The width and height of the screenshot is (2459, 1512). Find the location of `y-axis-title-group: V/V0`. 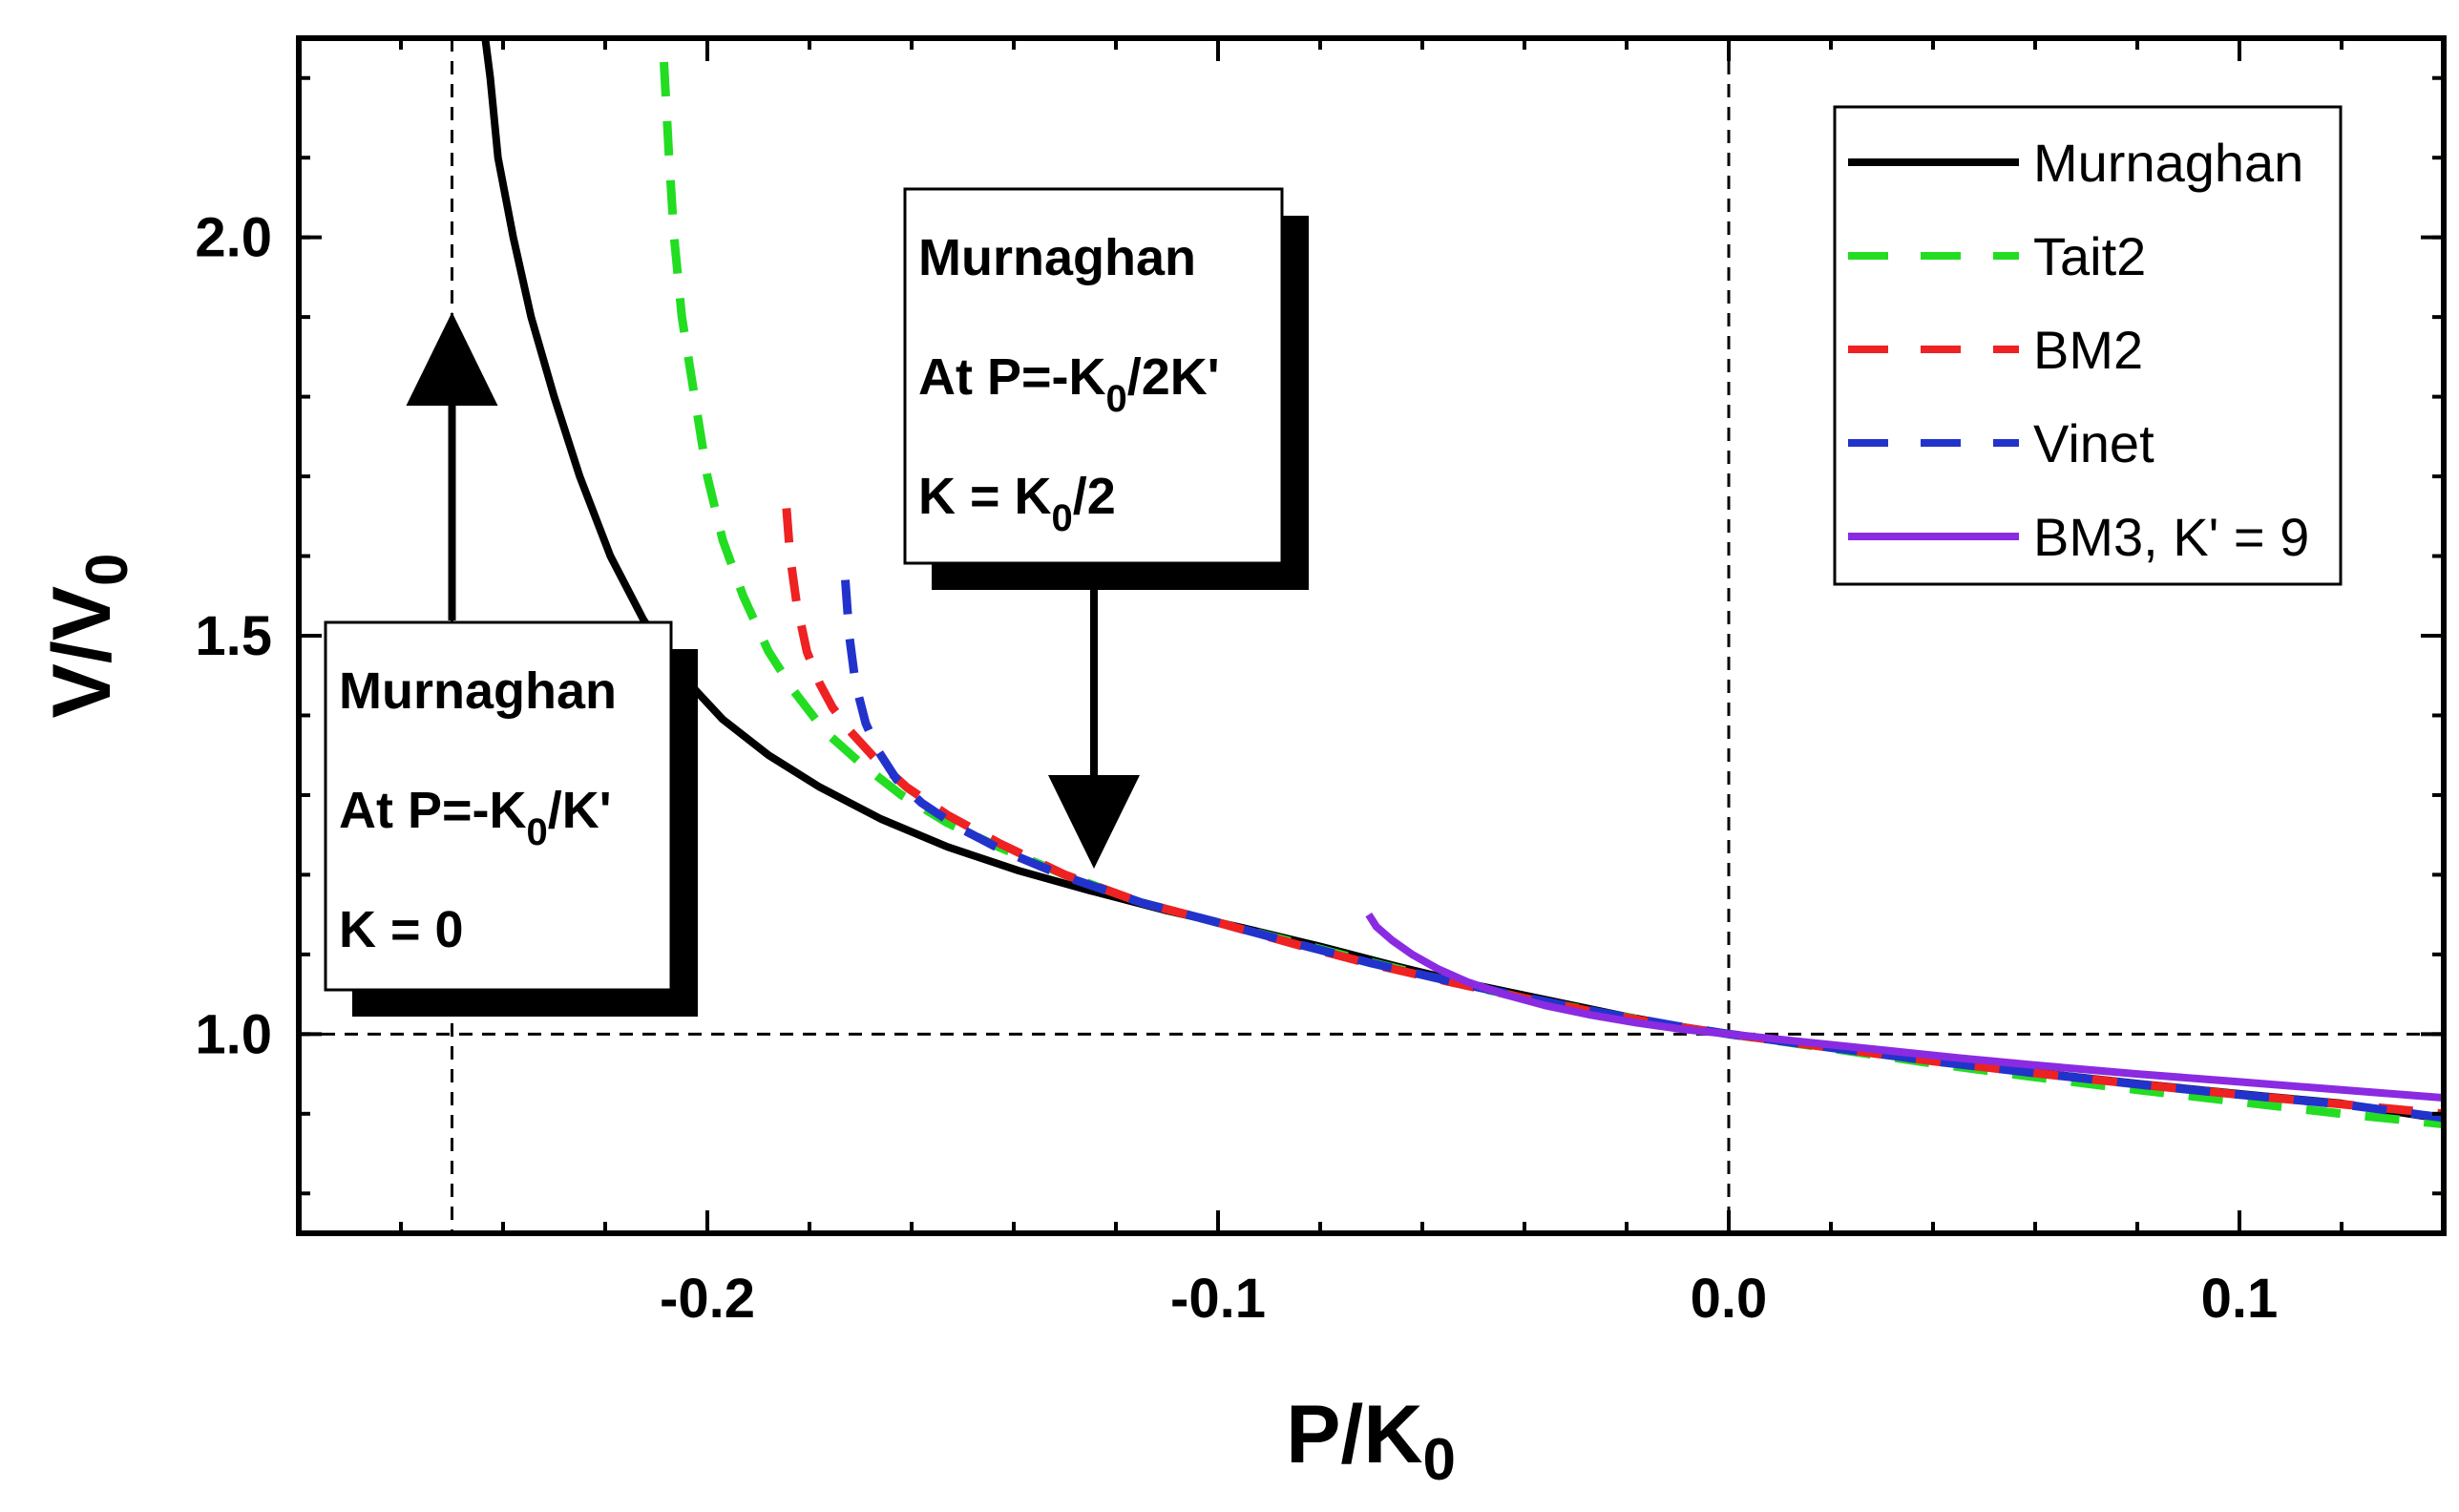

y-axis-title-group: V/V0 is located at coordinates (88, 636).